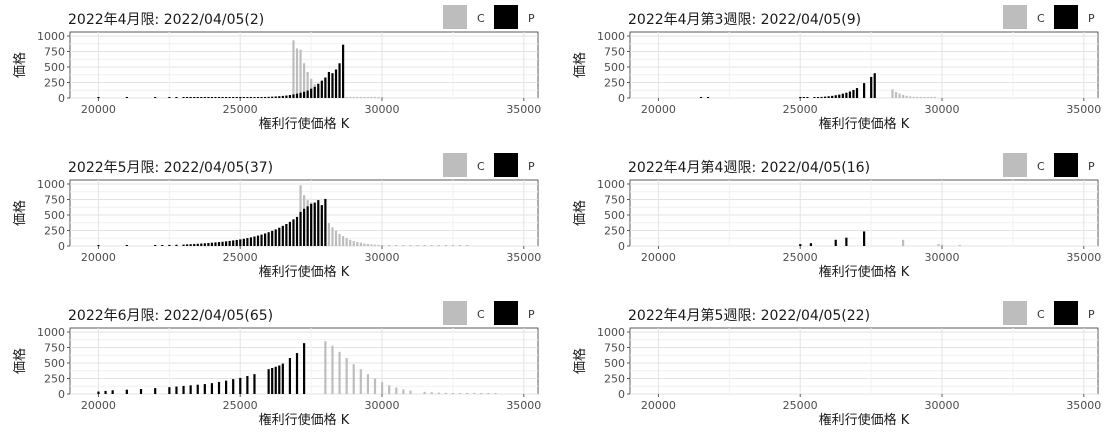  I want to click on y-tick-label: 500, so click(54, 67).